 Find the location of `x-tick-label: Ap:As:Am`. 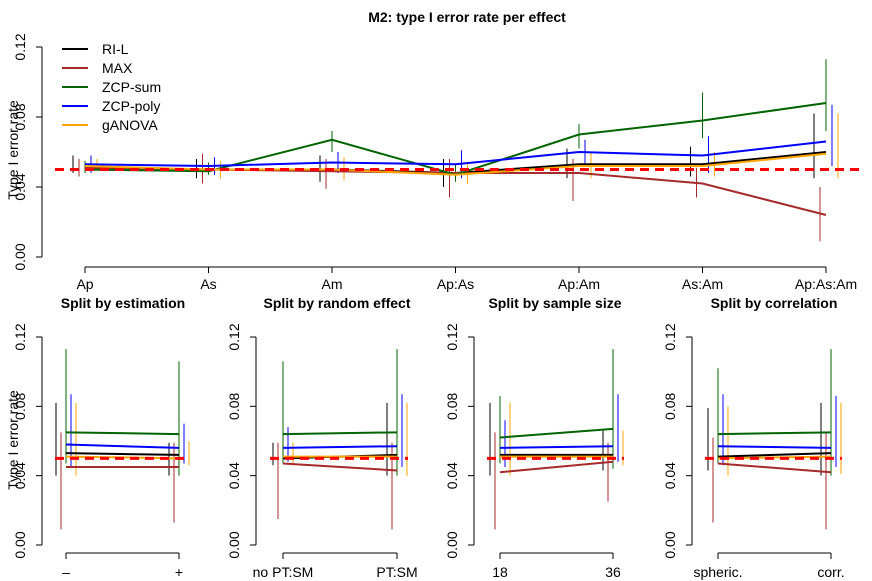

x-tick-label: Ap:As:Am is located at coordinates (826, 284).